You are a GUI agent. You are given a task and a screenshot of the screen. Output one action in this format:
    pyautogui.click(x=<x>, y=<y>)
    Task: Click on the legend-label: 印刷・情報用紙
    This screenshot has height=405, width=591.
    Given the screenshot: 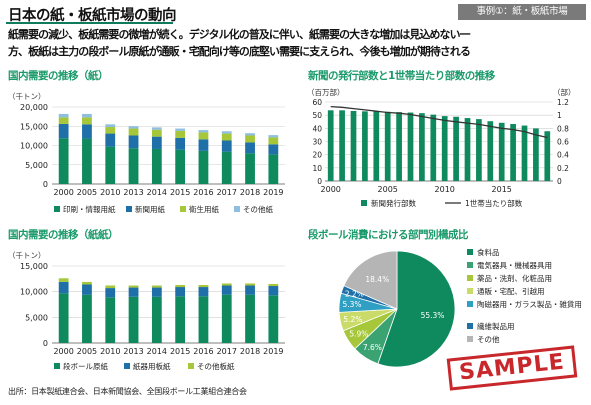 What is the action you would take?
    pyautogui.click(x=89, y=209)
    